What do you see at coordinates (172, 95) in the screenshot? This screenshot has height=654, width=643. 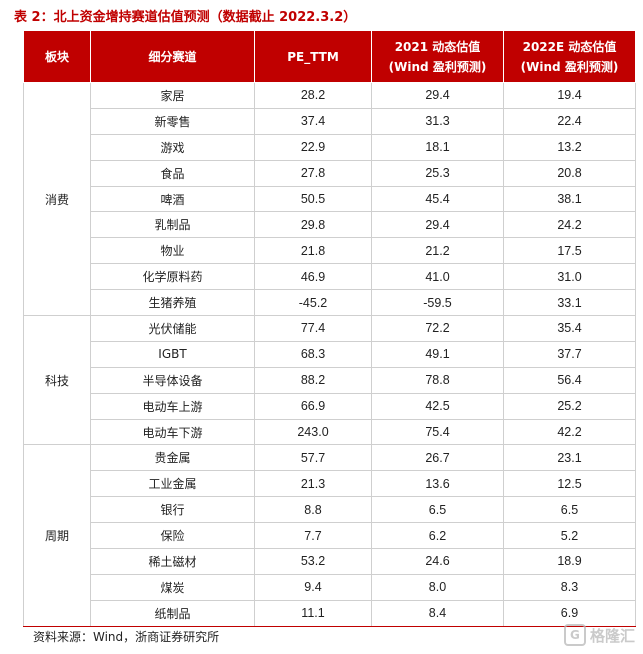 I see `subsector-cell: 家居` at bounding box center [172, 95].